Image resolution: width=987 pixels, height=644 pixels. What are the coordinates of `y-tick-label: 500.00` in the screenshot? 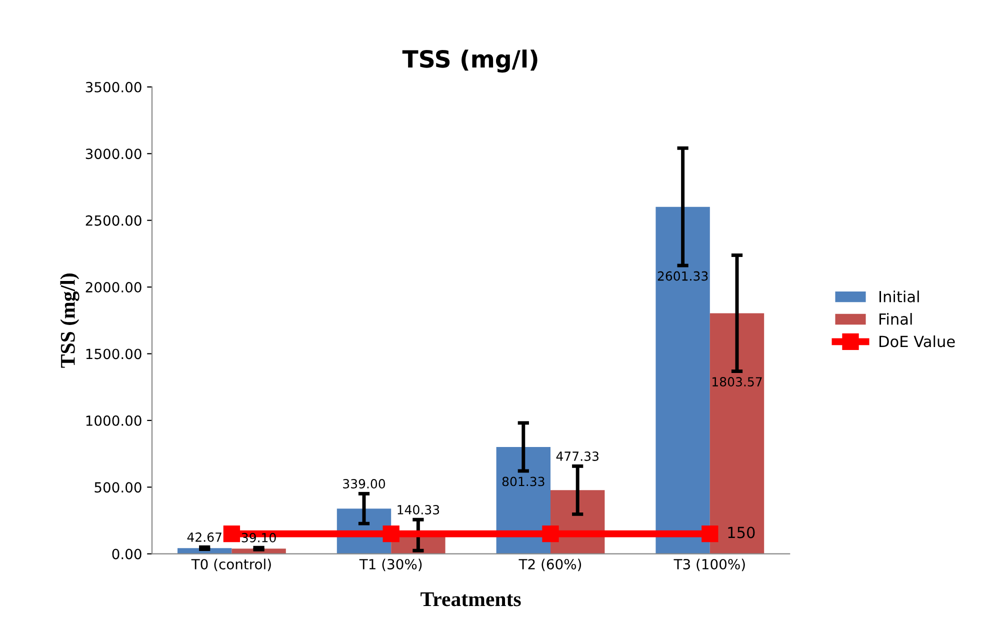 It's located at (118, 487).